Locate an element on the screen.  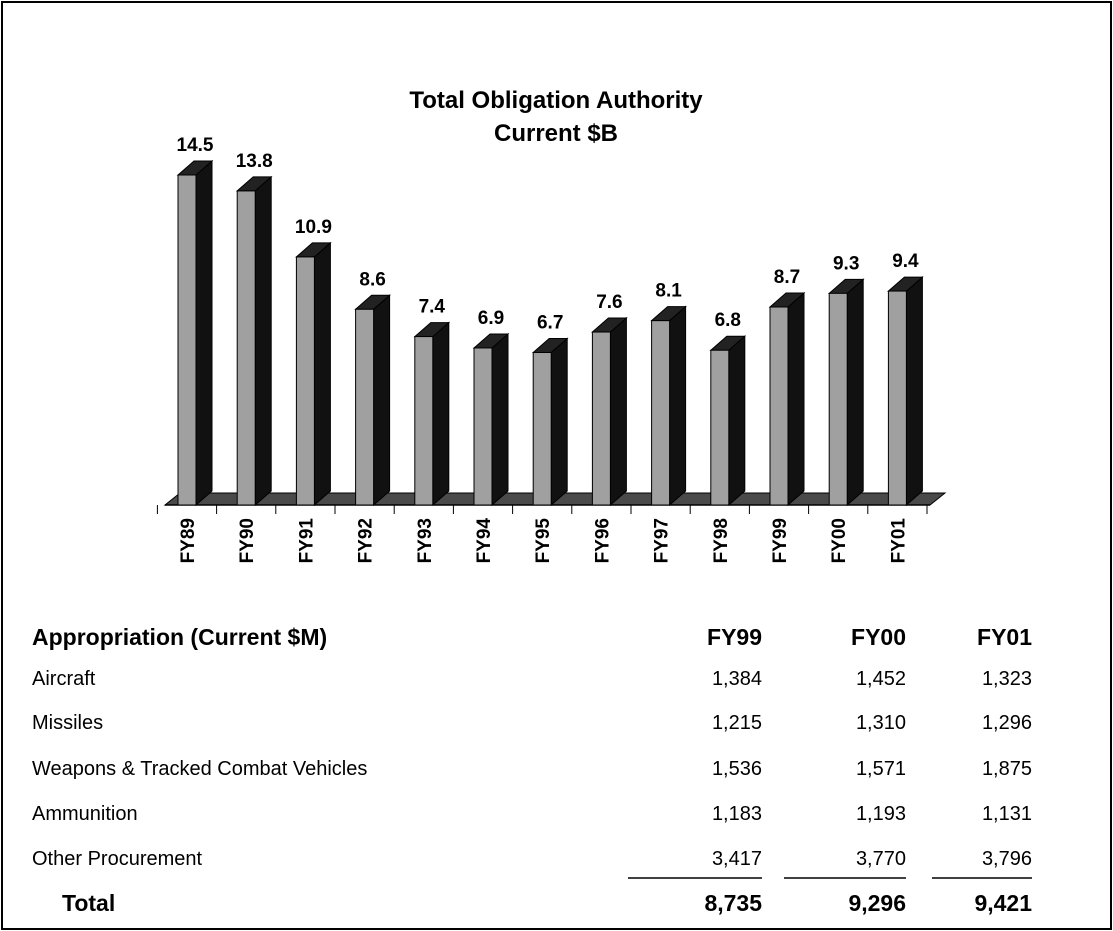
value-label: 13.8 is located at coordinates (254, 161).